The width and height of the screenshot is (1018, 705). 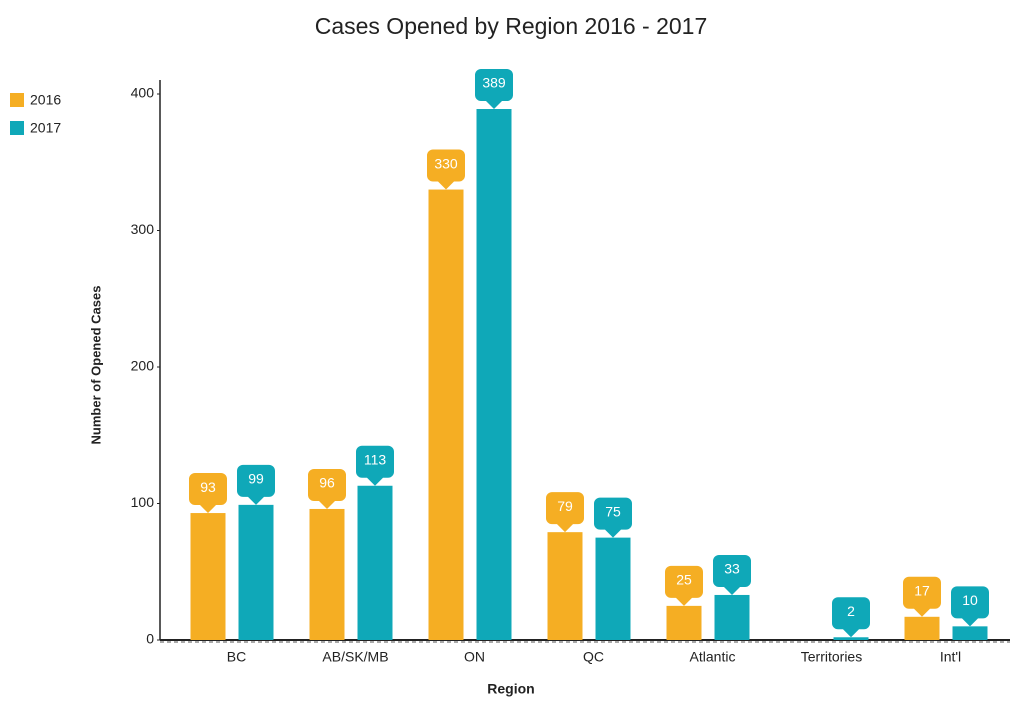 What do you see at coordinates (143, 502) in the screenshot?
I see `y-tick-label: 100` at bounding box center [143, 502].